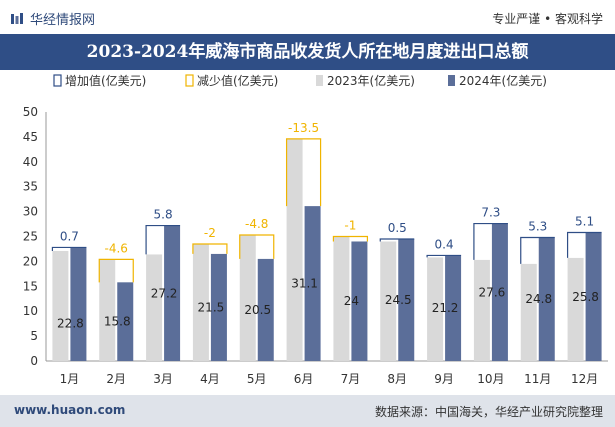  Describe the element at coordinates (57, 80) in the screenshot. I see `legend-increase-swatch` at that location.